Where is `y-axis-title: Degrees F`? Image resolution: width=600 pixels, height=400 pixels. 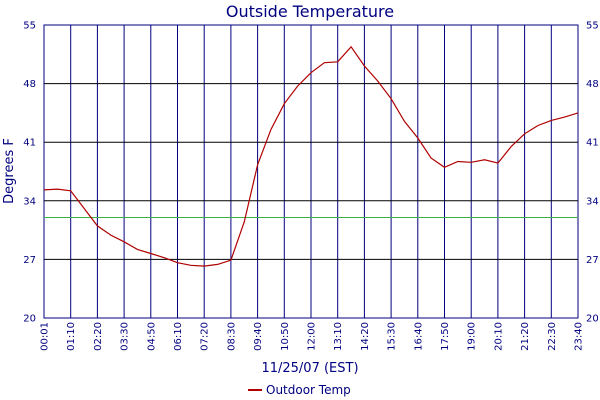
y-axis-title: Degrees F is located at coordinates (9, 171).